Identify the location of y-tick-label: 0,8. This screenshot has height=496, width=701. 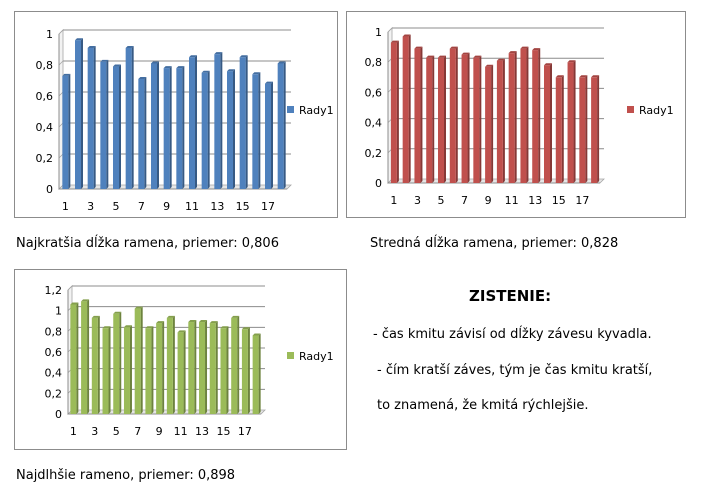
(54, 331).